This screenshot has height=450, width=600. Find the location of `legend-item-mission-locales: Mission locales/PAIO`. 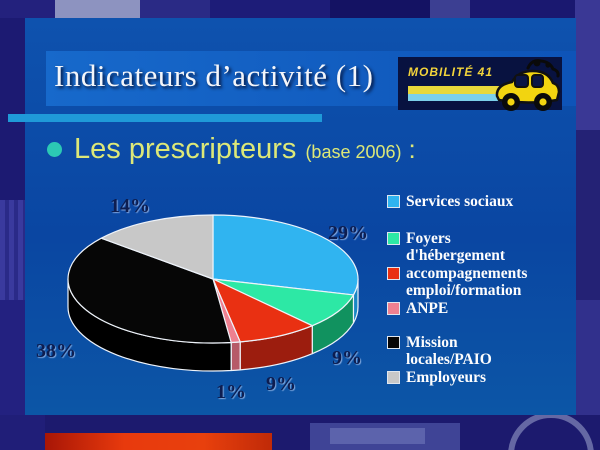

legend-item-mission-locales: Mission locales/PAIO is located at coordinates (480, 351).